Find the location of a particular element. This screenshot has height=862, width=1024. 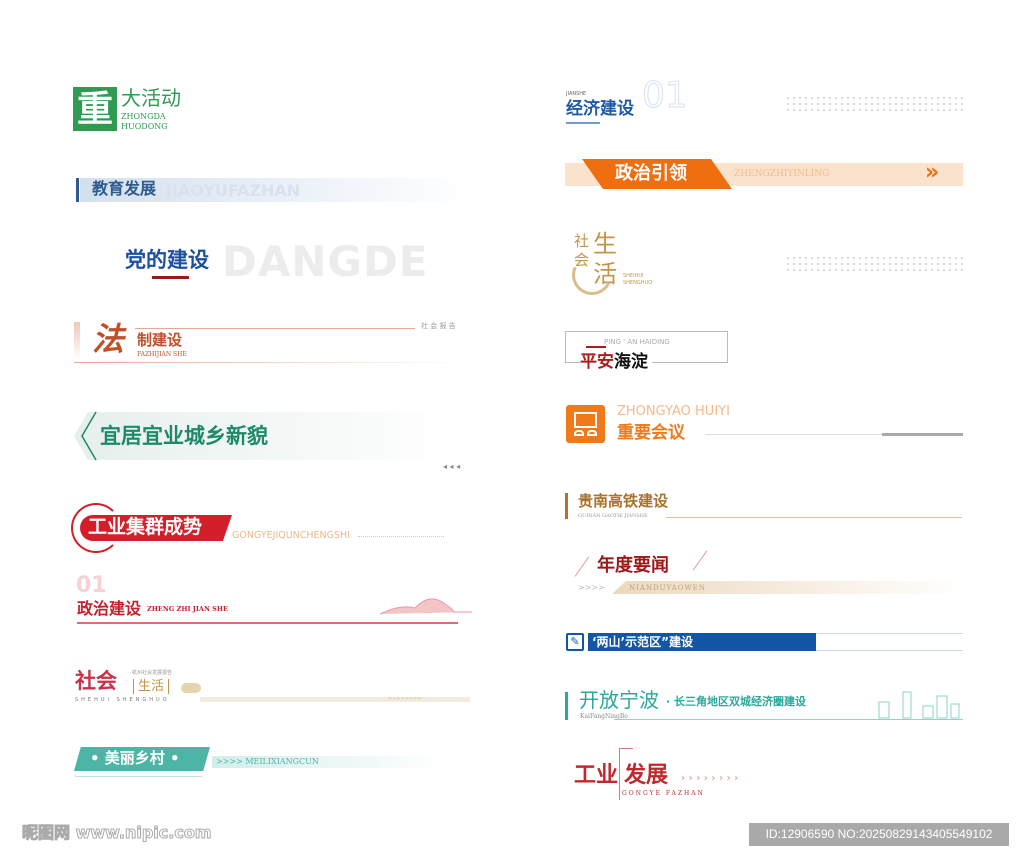

meili-shape is located at coordinates (142, 759).